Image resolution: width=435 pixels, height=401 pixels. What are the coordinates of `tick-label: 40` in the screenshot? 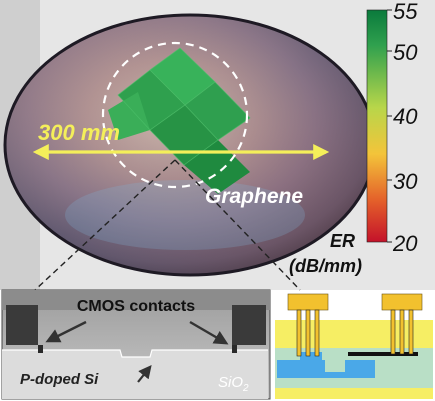 It's located at (405, 116).